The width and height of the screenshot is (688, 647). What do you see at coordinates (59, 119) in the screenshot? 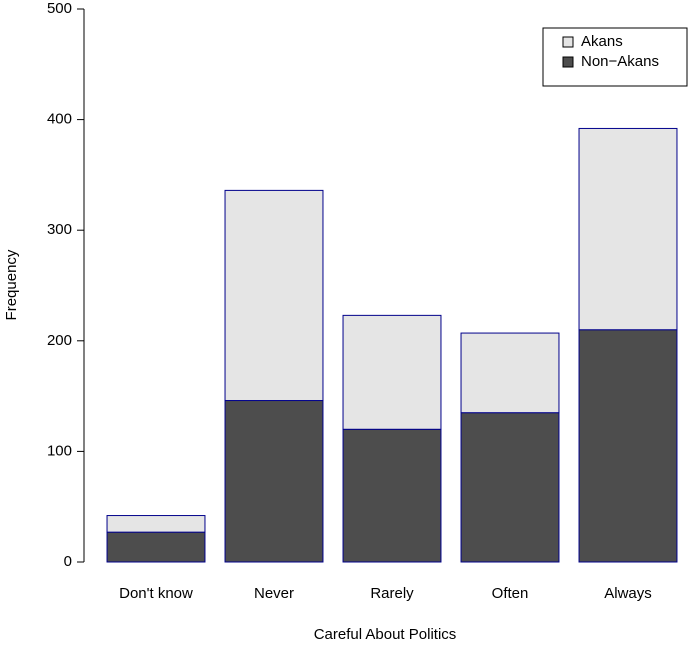
I see `y-tick-label: 400` at bounding box center [59, 119].